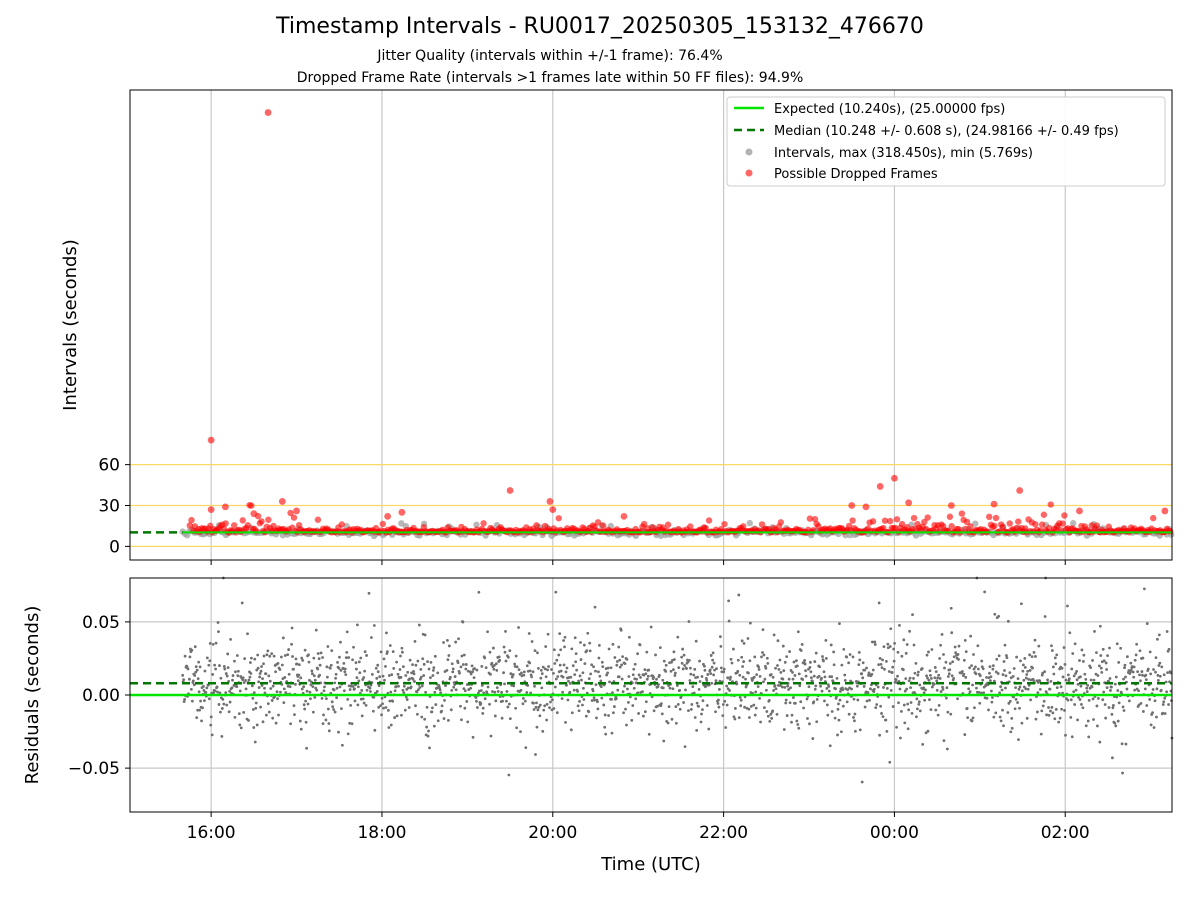 The width and height of the screenshot is (1200, 900). I want to click on residuals-y-tick-label-0: 0.05, so click(101, 623).